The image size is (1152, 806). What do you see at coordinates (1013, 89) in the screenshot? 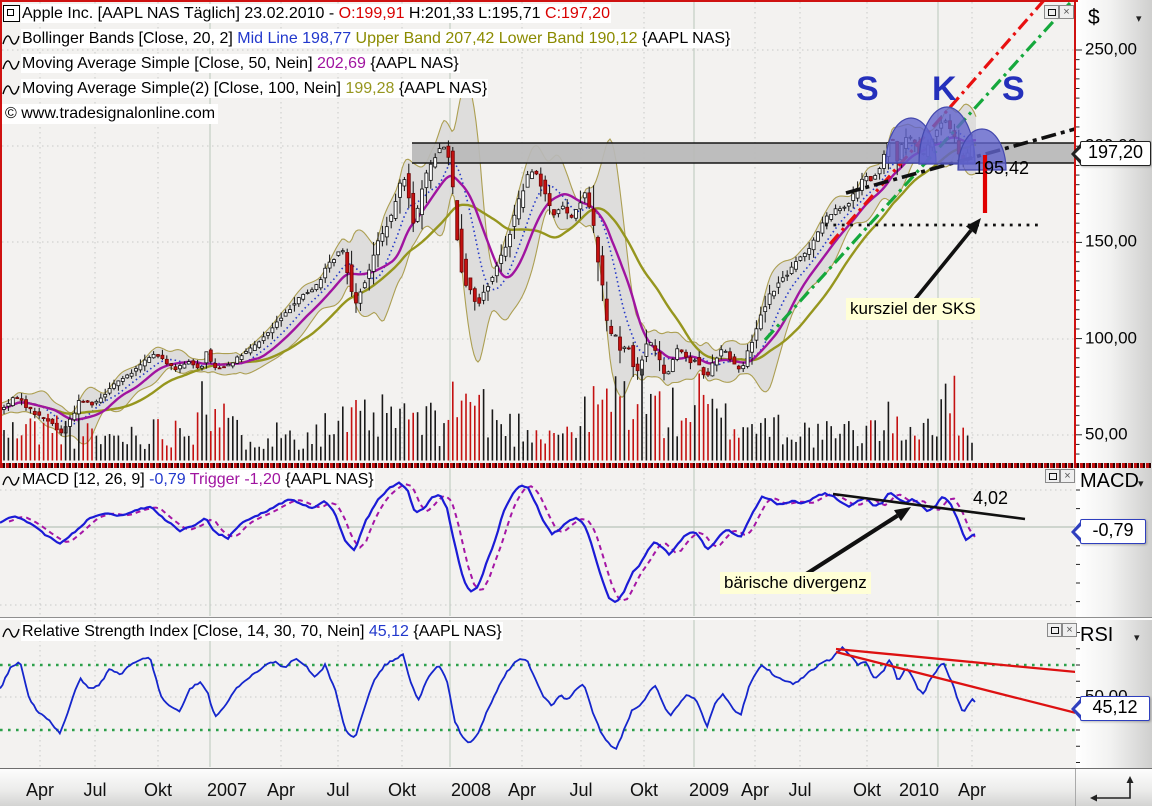
I see `sks-letter-right-shoulder: S` at bounding box center [1013, 89].